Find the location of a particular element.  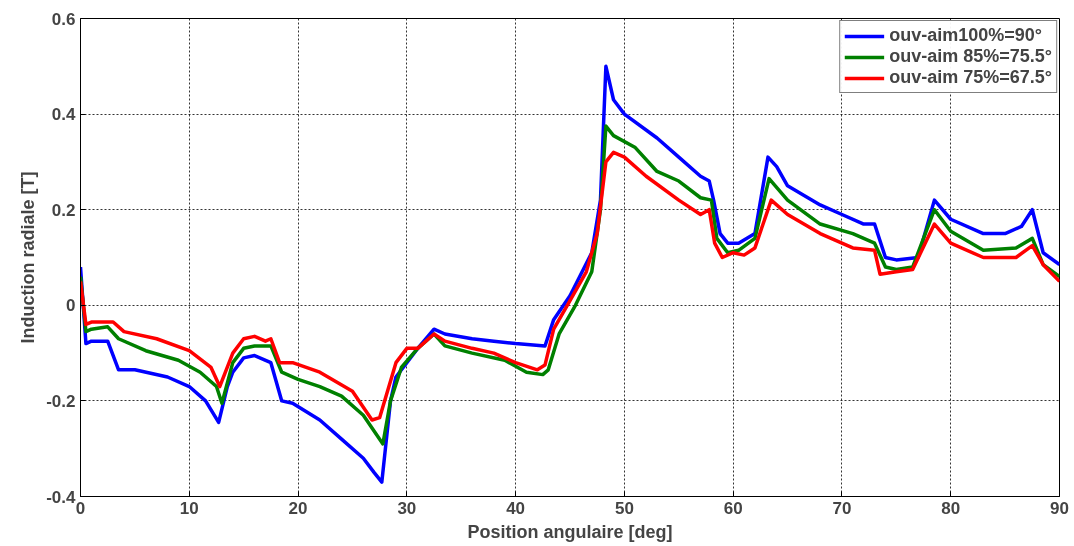

y-tick-label: 0.6 is located at coordinates (63, 19).